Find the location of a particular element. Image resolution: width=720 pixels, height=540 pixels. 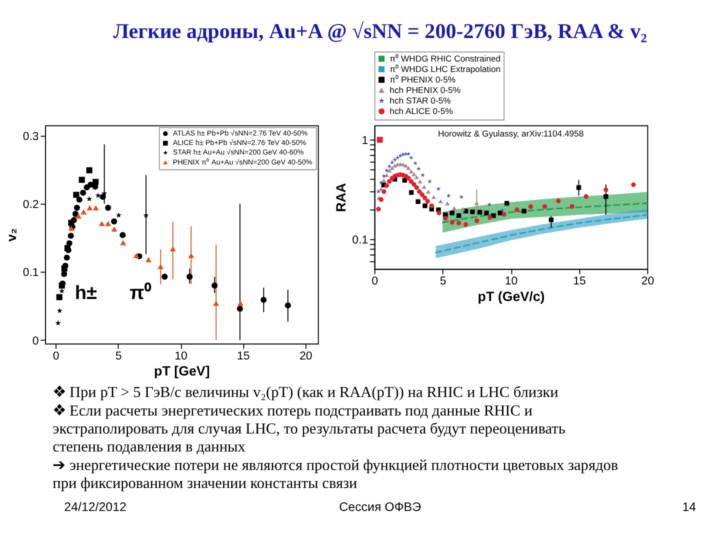

annotation: Horowitz & Gyulassy, arXiv:1104.4958 is located at coordinates (511, 133).